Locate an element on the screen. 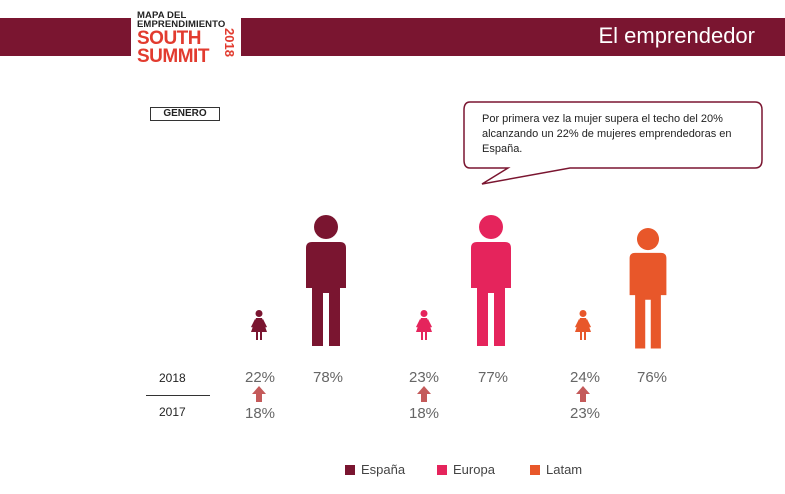 This screenshot has width=785, height=494. latam-women-2018-label: 24% is located at coordinates (585, 377).